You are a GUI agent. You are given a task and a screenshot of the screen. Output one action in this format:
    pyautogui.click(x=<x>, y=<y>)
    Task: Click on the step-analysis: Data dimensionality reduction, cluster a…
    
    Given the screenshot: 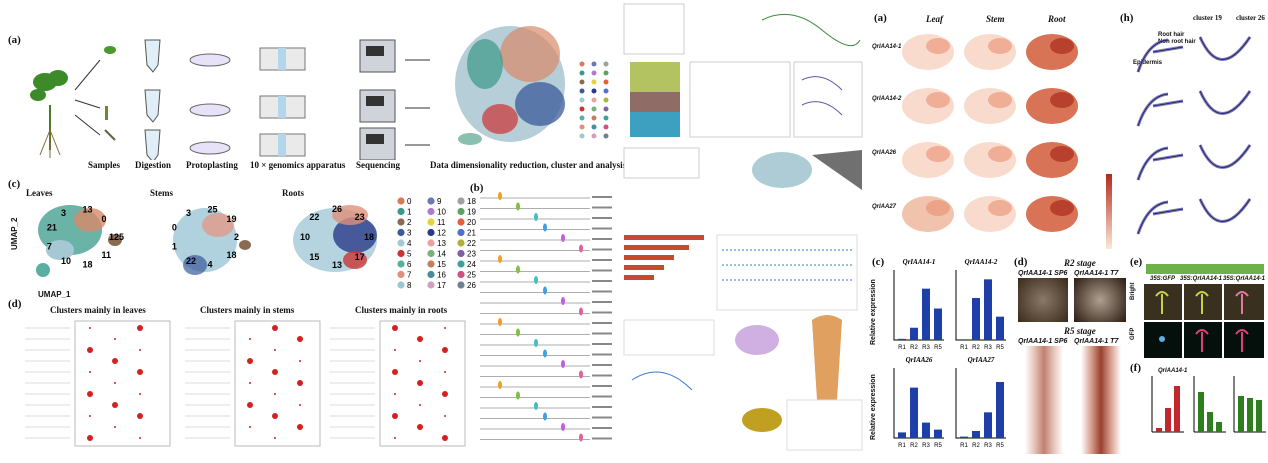 What is the action you would take?
    pyautogui.click(x=528, y=165)
    